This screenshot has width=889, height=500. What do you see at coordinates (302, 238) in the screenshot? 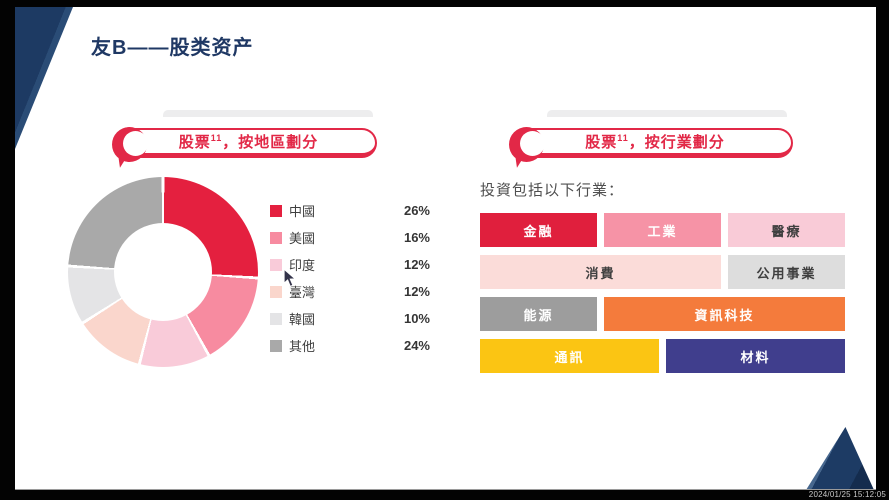
I see `legend-label: 美國` at bounding box center [302, 238].